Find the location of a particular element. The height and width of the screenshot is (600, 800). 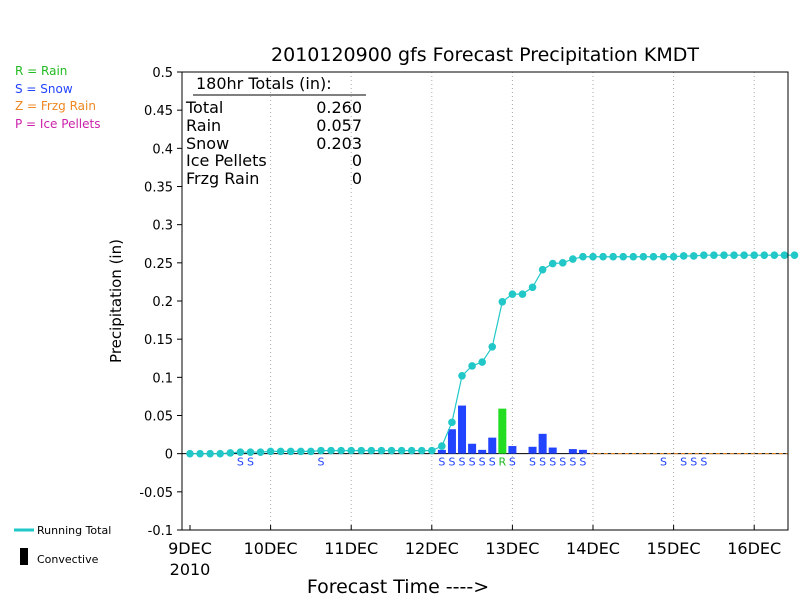

y-tick-label: 0 is located at coordinates (169, 455).